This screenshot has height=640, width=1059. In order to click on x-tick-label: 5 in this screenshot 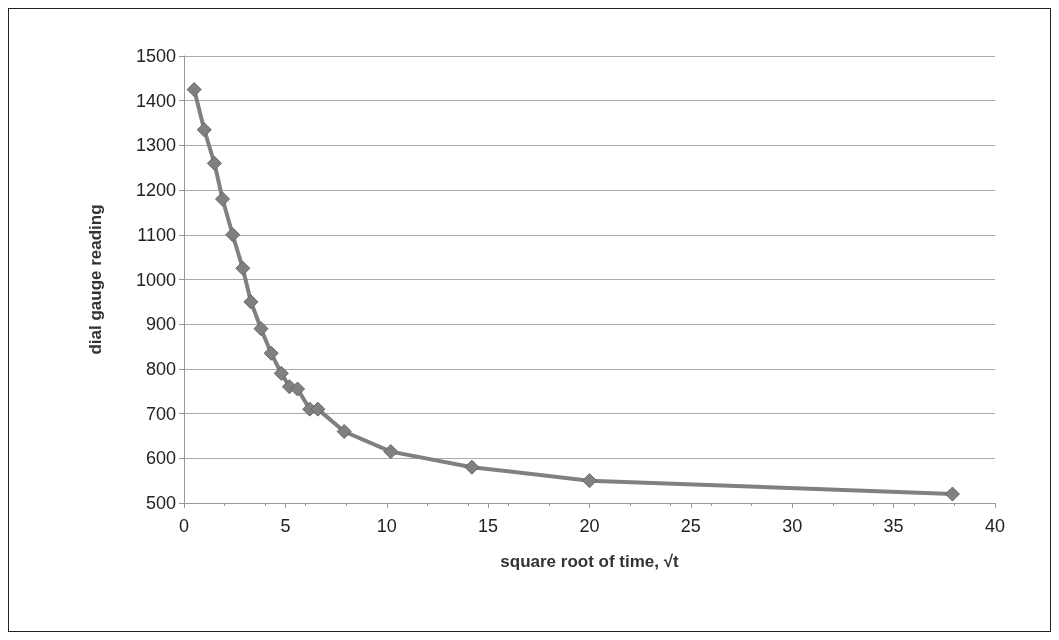, I will do `click(285, 526)`.